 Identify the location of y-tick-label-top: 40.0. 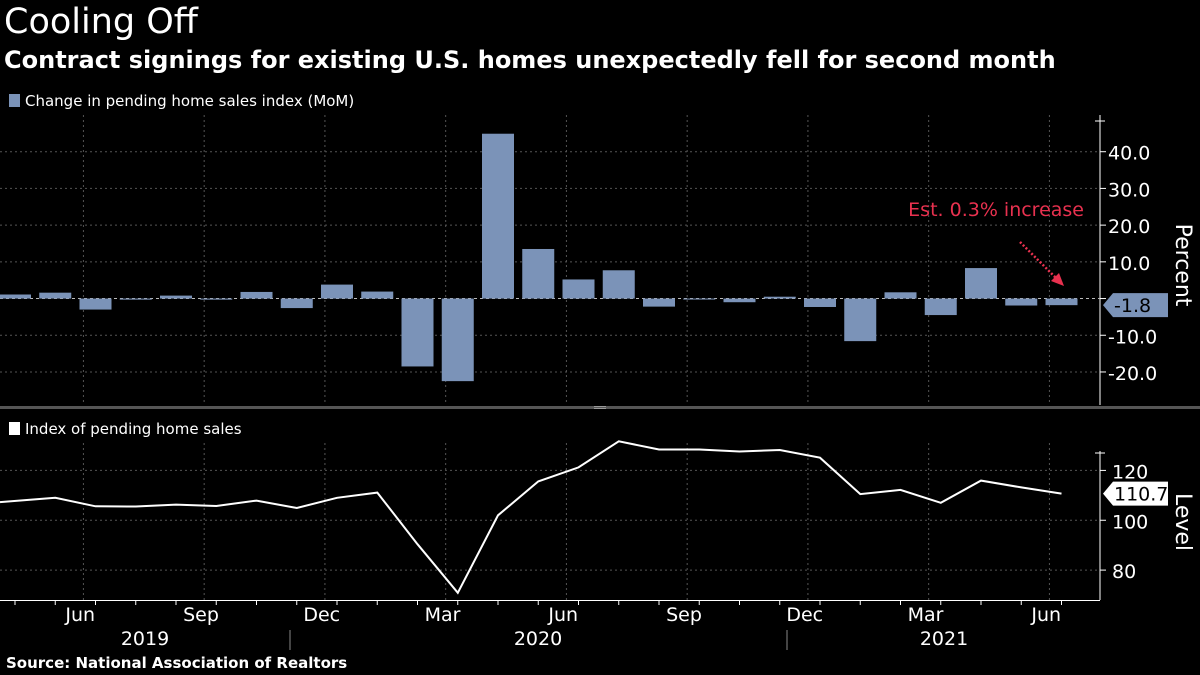
(1129, 154).